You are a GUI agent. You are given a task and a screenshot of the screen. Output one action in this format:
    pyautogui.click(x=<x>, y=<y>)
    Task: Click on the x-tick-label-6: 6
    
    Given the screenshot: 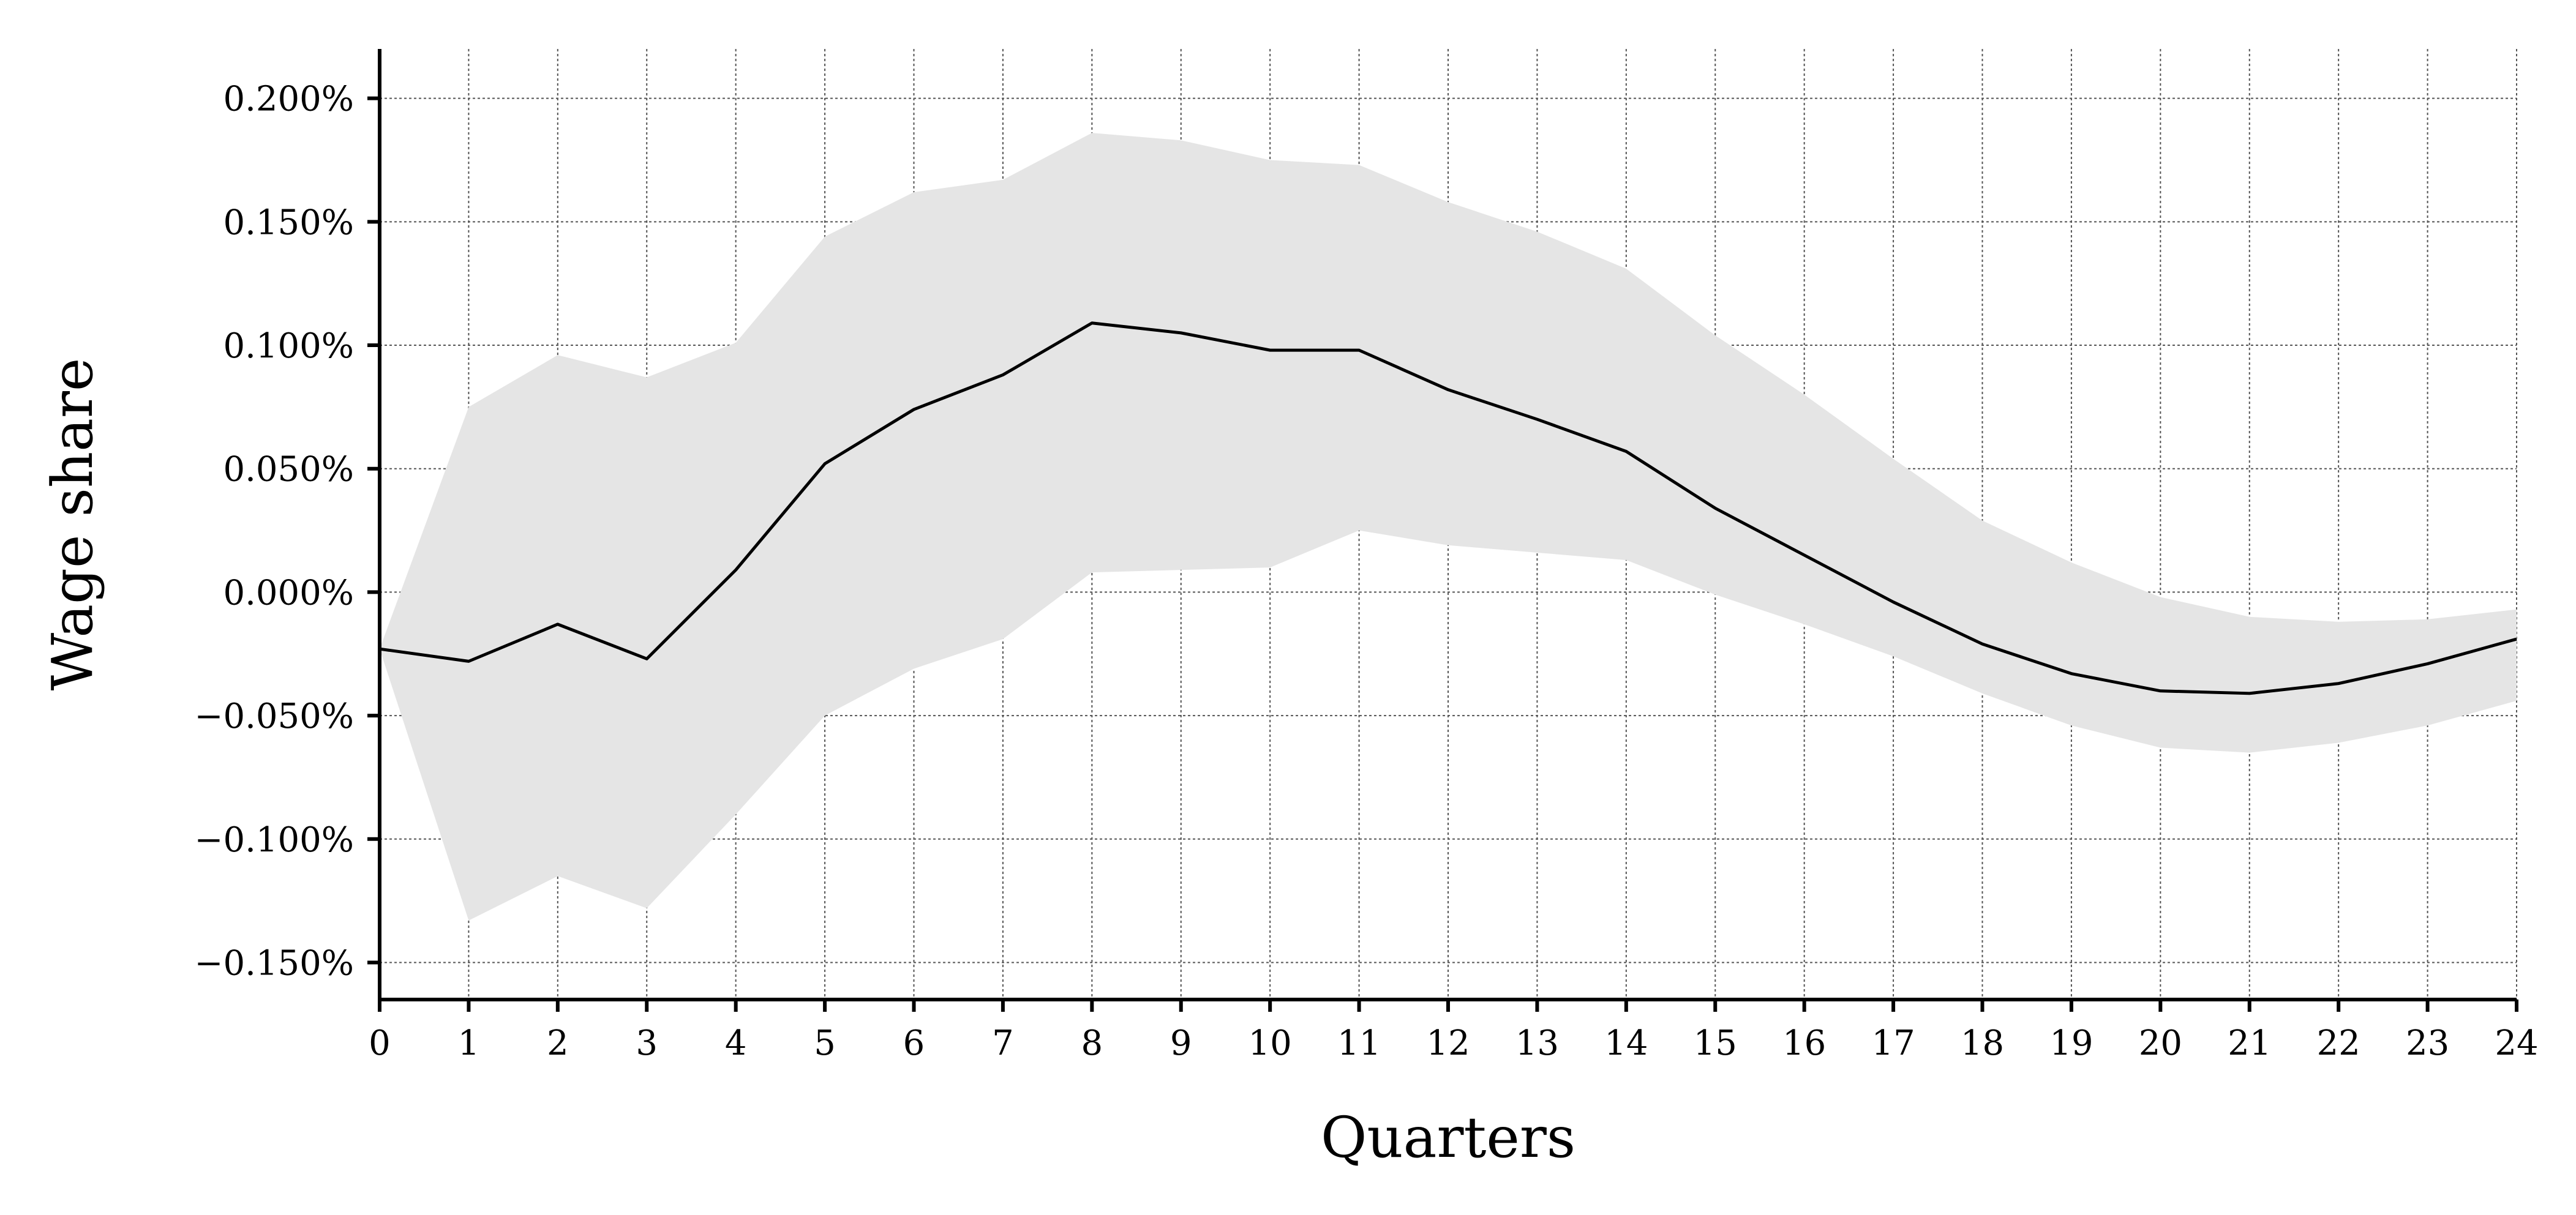 What is the action you would take?
    pyautogui.click(x=914, y=1043)
    